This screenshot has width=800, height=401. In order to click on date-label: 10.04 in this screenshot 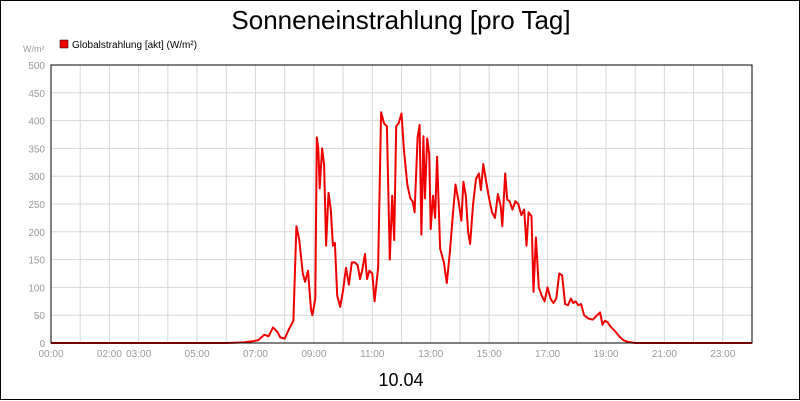, I will do `click(400, 380)`.